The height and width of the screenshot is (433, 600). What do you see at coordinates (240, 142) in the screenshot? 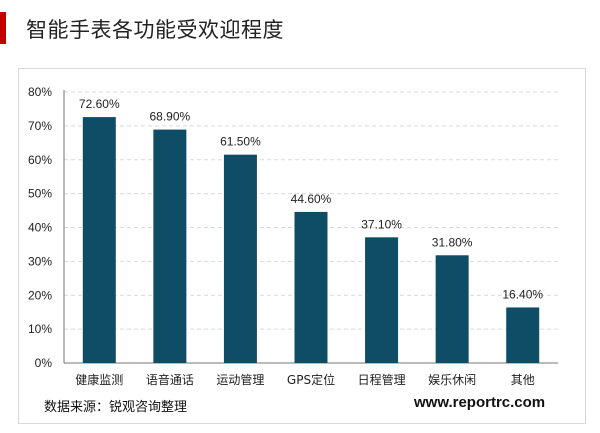
I see `data-label: 61.50%` at bounding box center [240, 142].